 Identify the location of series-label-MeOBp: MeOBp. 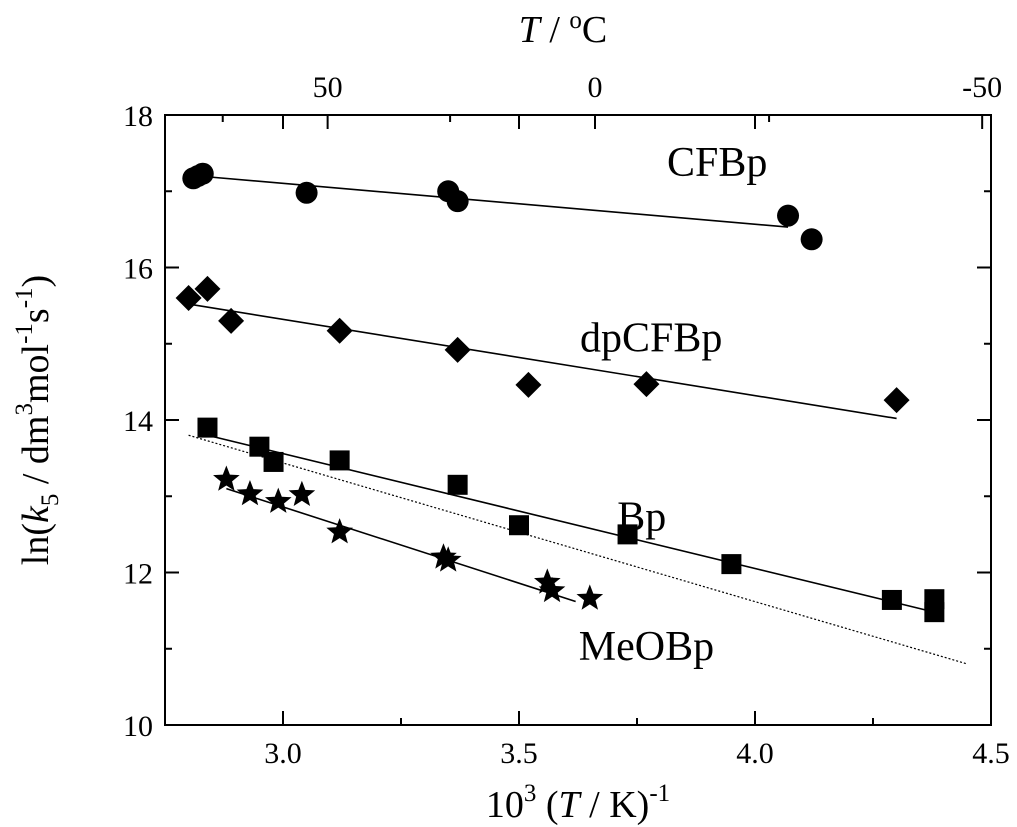
(646, 647).